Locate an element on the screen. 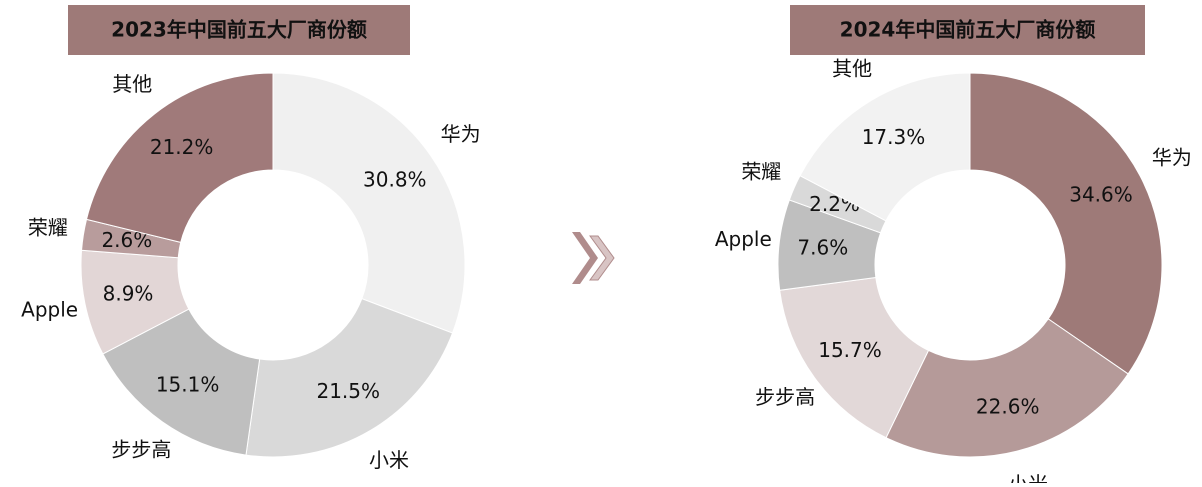 Image resolution: width=1202 pixels, height=487 pixels. value-label: 15.7% is located at coordinates (850, 350).